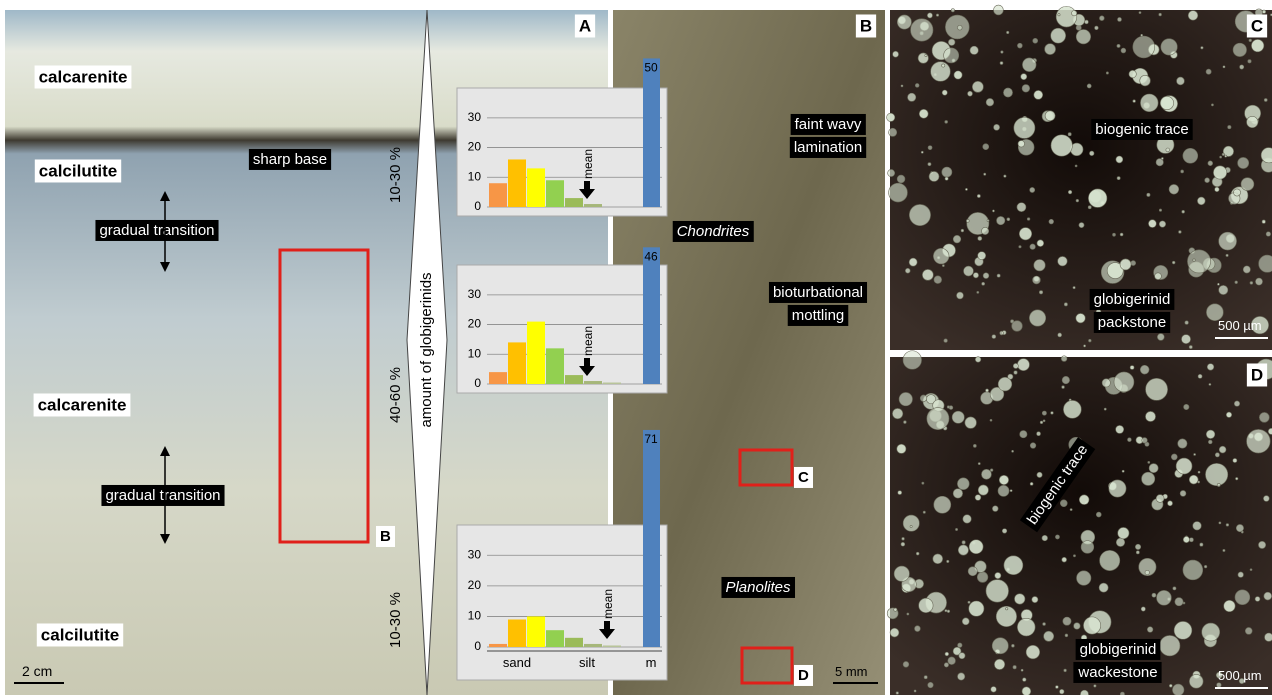  What do you see at coordinates (818, 292) in the screenshot?
I see `label: bioturbational` at bounding box center [818, 292].